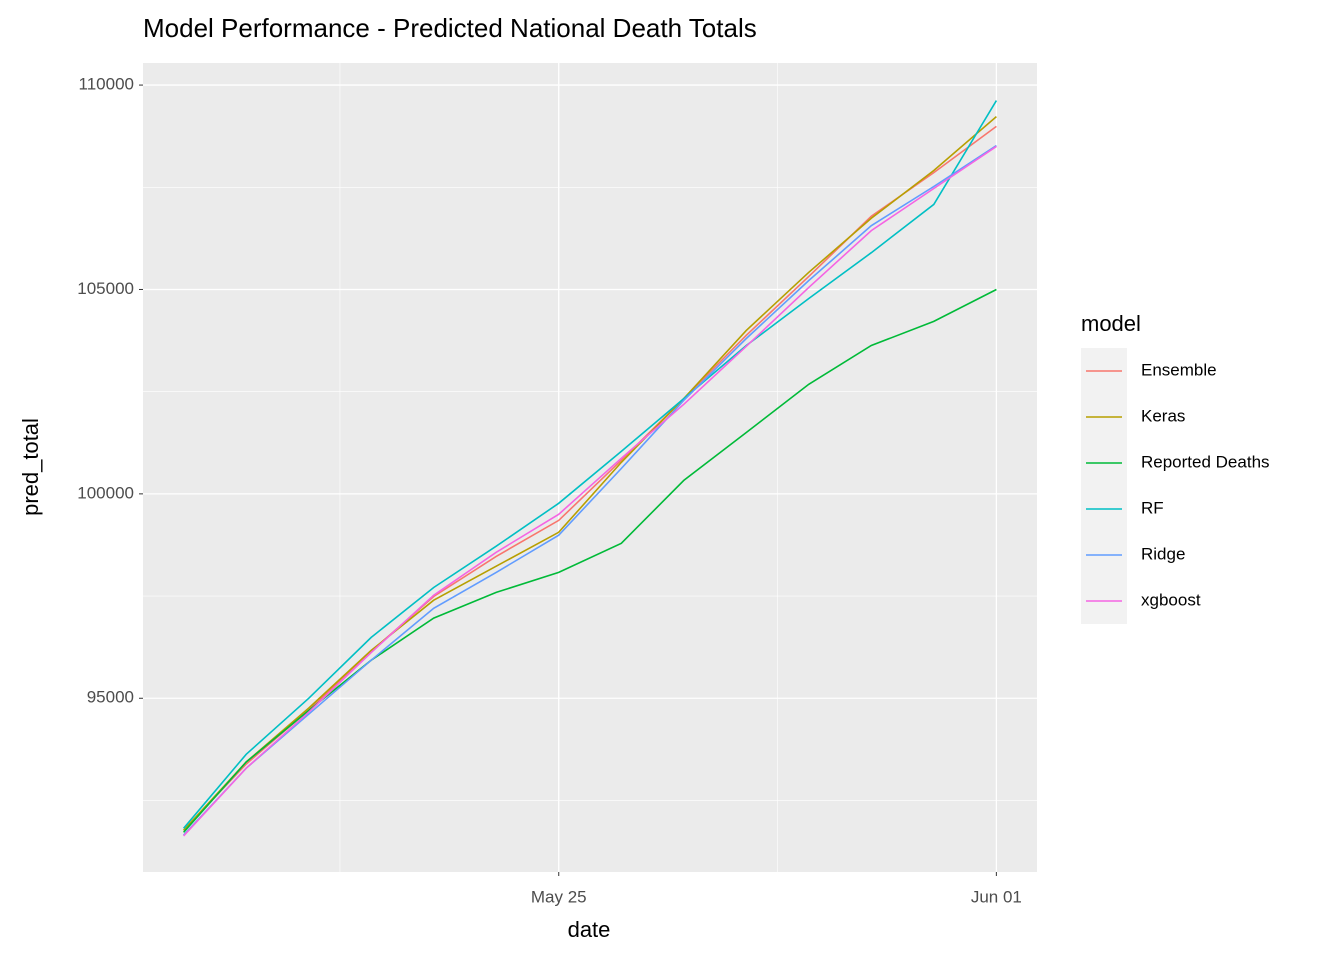 The height and width of the screenshot is (960, 1344). I want to click on legend-label: Keras, so click(1163, 415).